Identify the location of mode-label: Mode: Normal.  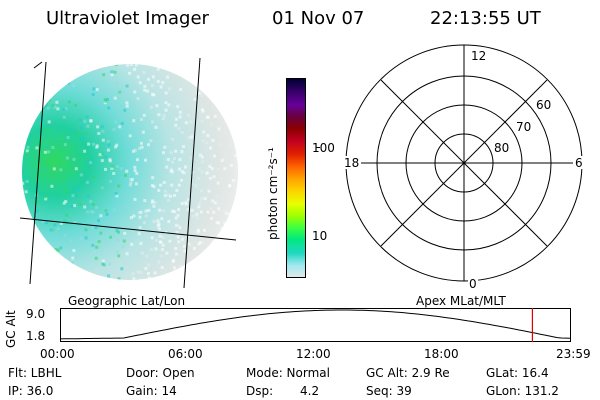
(288, 373).